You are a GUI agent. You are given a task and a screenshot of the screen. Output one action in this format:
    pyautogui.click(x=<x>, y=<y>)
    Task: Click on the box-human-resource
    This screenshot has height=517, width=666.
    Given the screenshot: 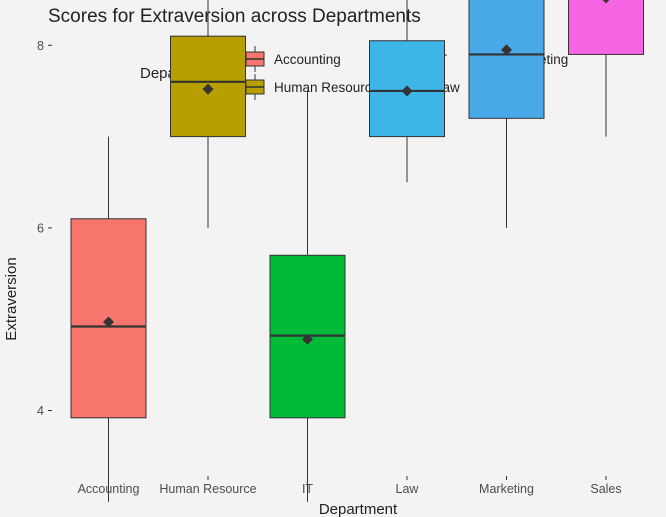 What is the action you would take?
    pyautogui.click(x=208, y=114)
    